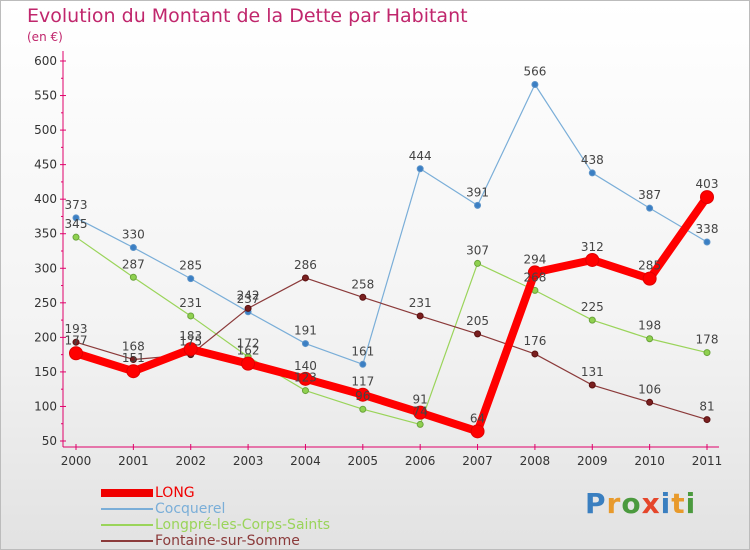 This screenshot has width=750, height=550. What do you see at coordinates (614, 503) in the screenshot?
I see `logo-letter: r` at bounding box center [614, 503].